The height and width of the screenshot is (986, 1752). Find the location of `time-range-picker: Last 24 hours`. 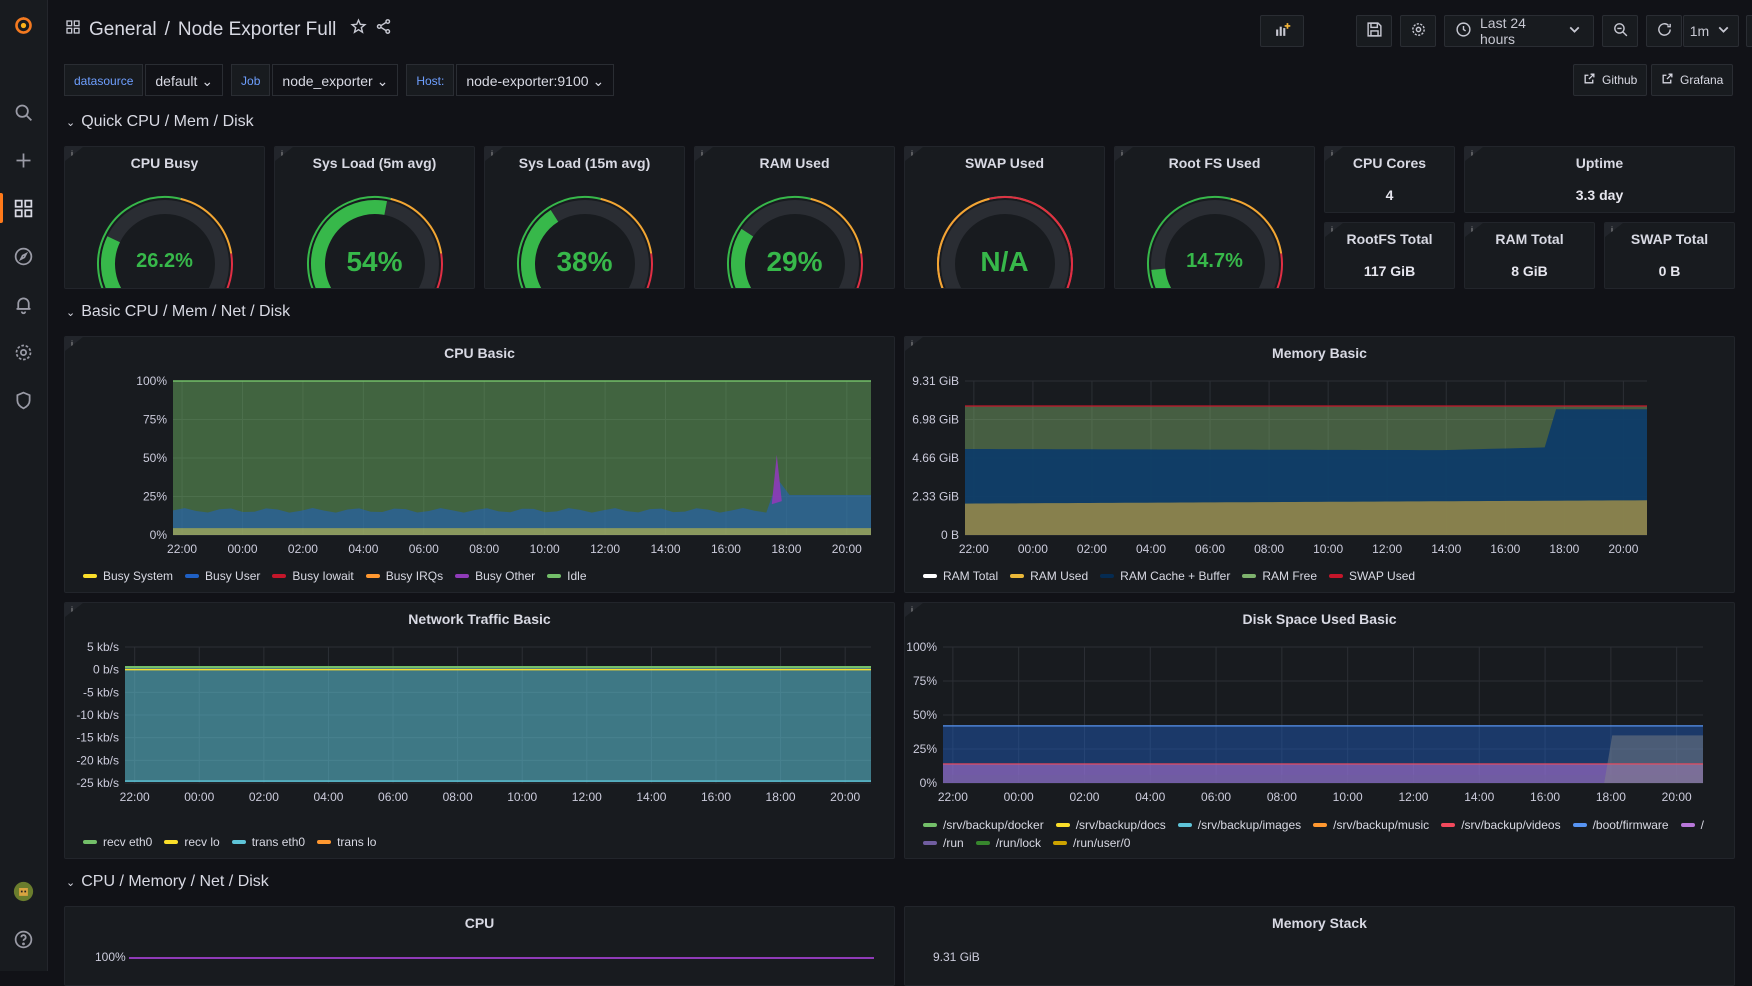

time-range-picker: Last 24 hours is located at coordinates (1519, 31).